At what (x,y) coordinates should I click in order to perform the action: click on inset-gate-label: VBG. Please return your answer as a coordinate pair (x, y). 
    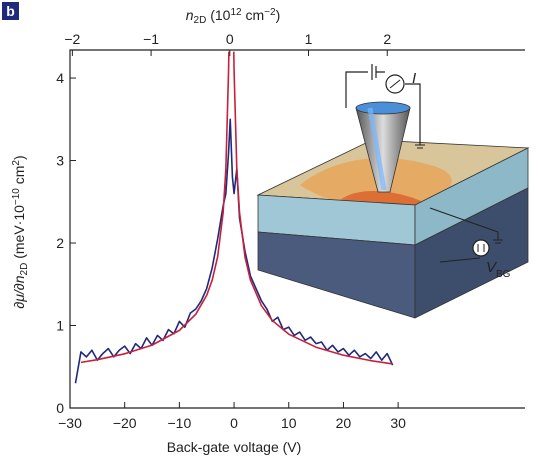
    Looking at the image, I should click on (498, 269).